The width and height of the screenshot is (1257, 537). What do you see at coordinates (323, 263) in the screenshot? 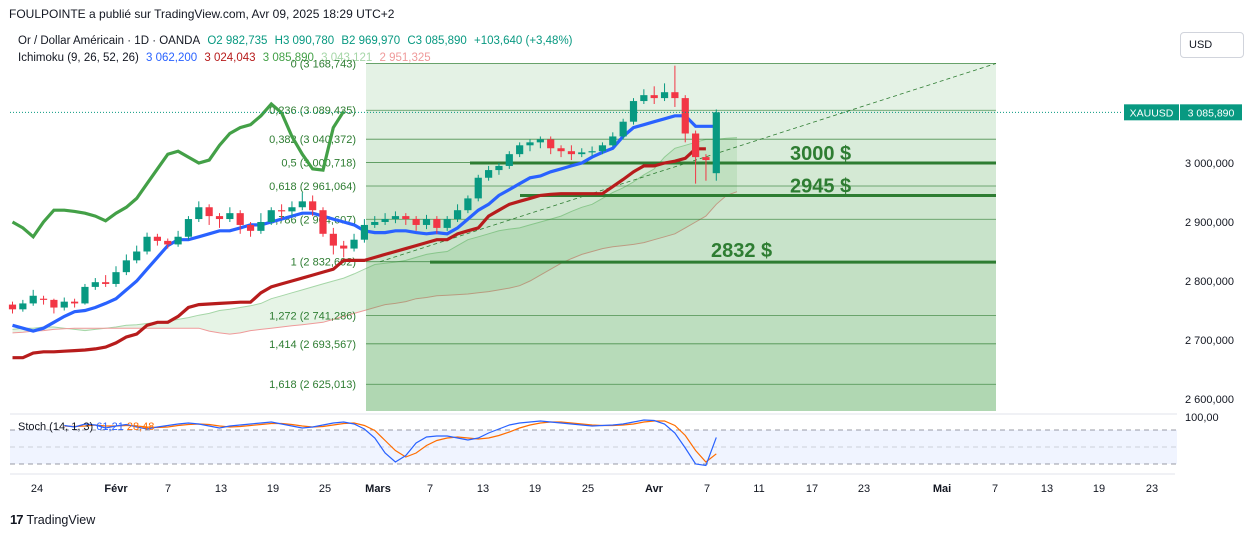
I see `fib-level-label: 1 (2 832,692)` at bounding box center [323, 263].